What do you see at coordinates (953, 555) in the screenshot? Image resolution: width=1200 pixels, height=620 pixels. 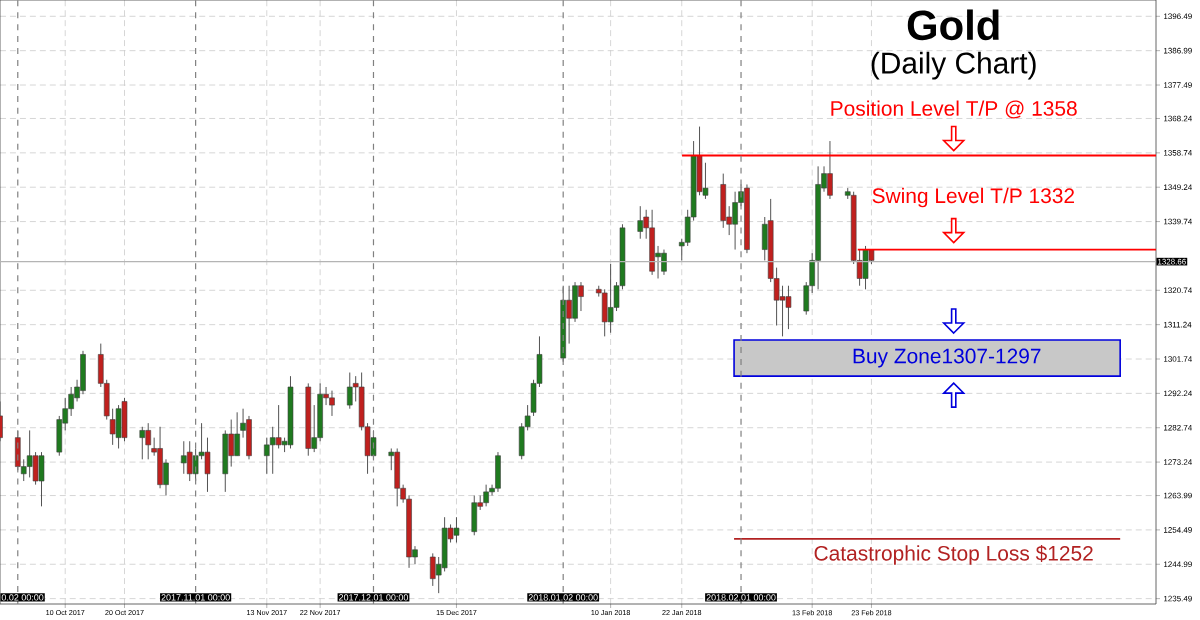 I see `ref-line-label: Catastrophic Stop Loss $1252` at bounding box center [953, 555].